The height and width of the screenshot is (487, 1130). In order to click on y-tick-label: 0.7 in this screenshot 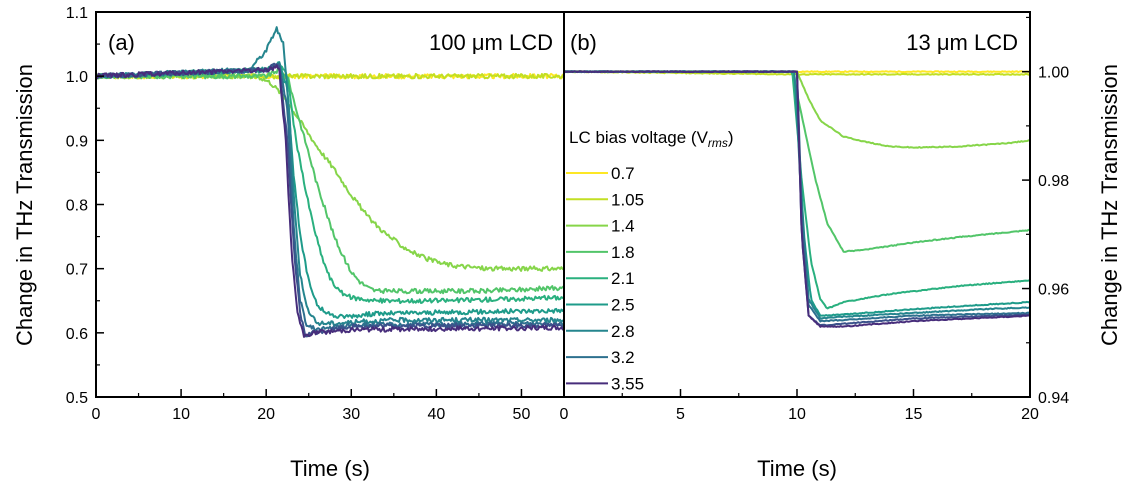, I will do `click(77, 270)`.